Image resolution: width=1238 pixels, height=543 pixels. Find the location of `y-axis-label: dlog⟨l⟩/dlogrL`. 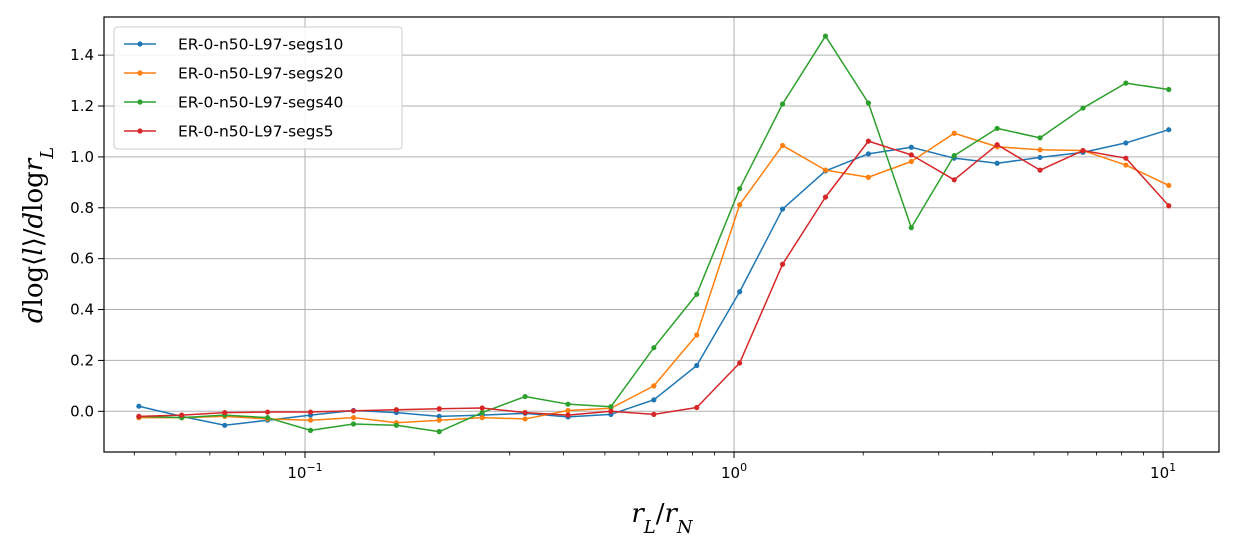

y-axis-label: dlog⟨l⟩/dlogrL is located at coordinates (38, 235).